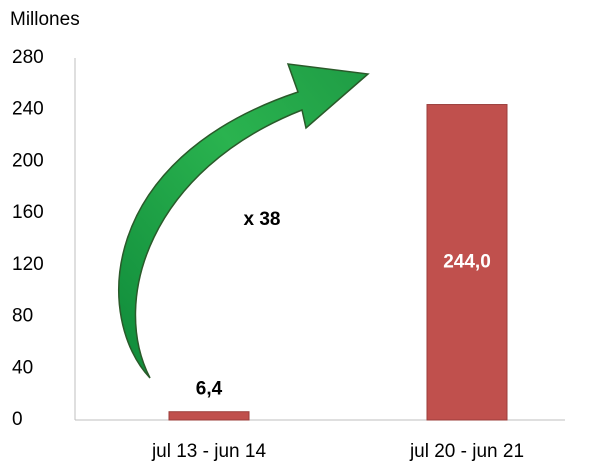  I want to click on y-tick-label: 280, so click(28, 57).